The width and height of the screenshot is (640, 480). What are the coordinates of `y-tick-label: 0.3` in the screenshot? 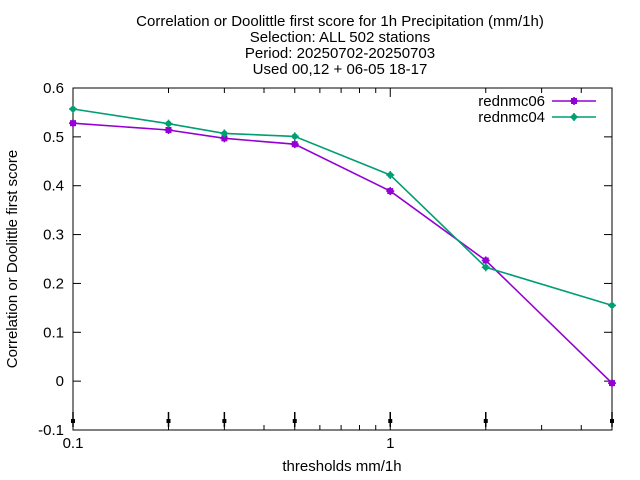 It's located at (53, 235).